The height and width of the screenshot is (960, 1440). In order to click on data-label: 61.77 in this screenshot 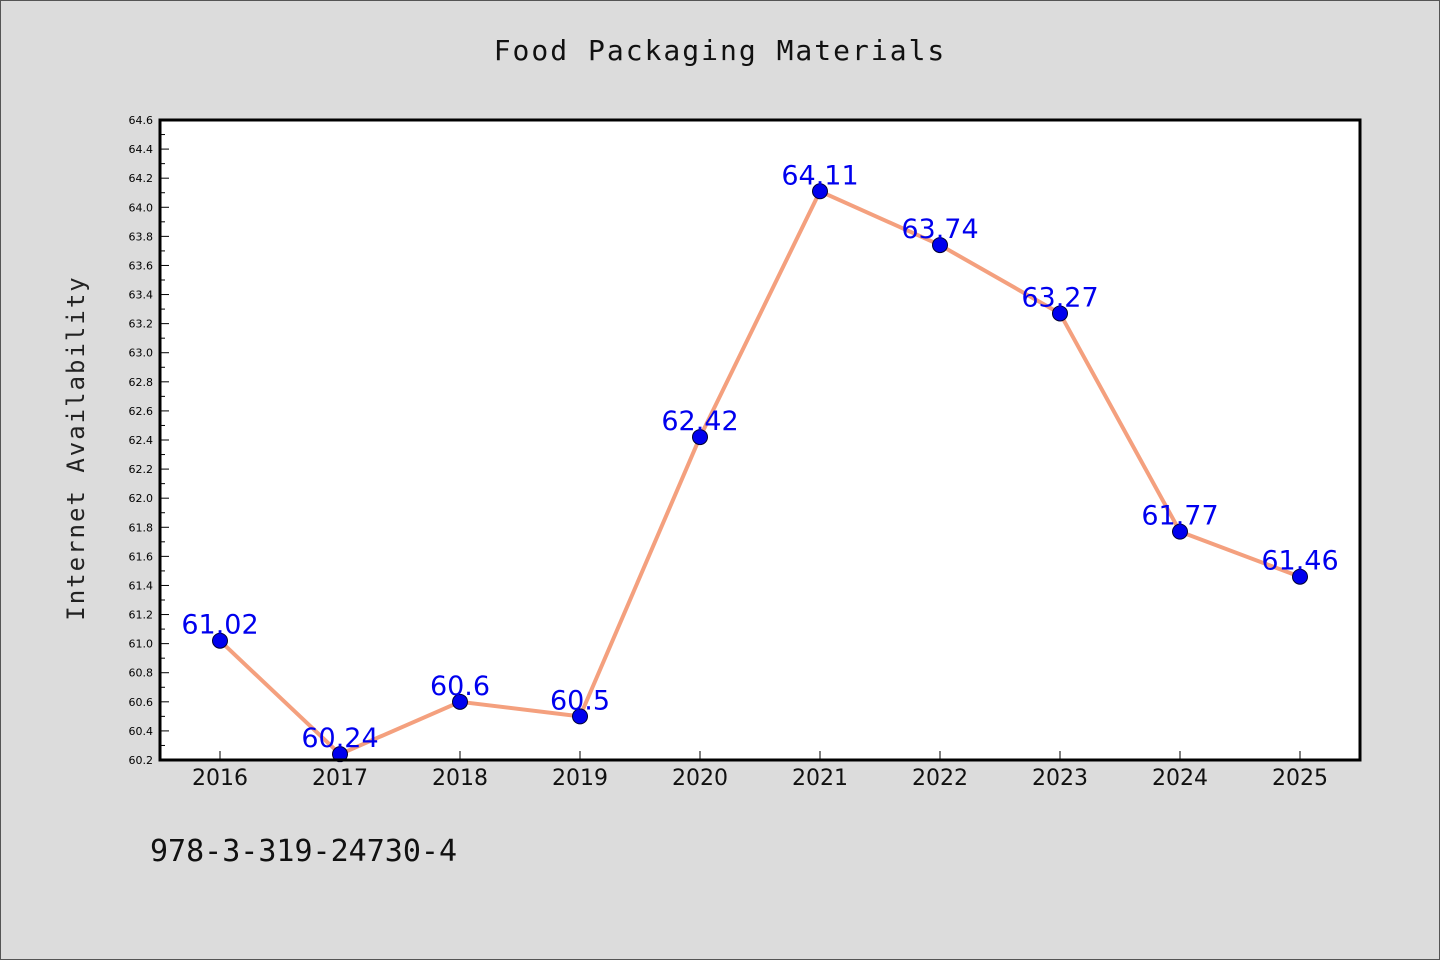, I will do `click(1179, 516)`.